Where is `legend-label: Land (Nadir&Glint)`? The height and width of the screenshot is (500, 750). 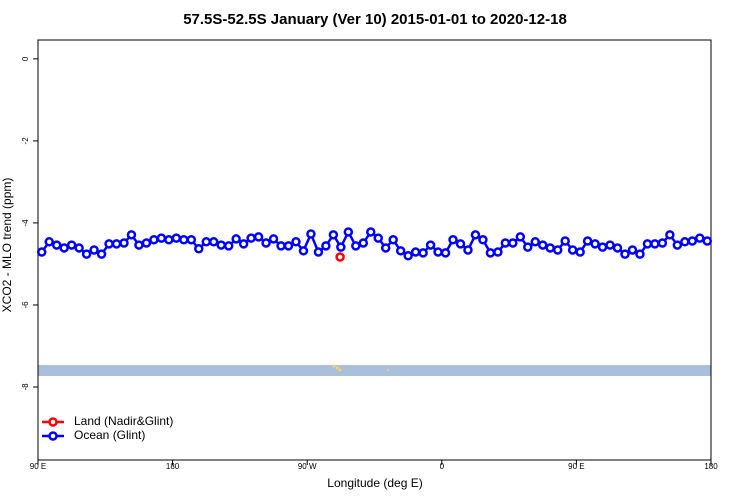 legend-label: Land (Nadir&Glint) is located at coordinates (123, 421).